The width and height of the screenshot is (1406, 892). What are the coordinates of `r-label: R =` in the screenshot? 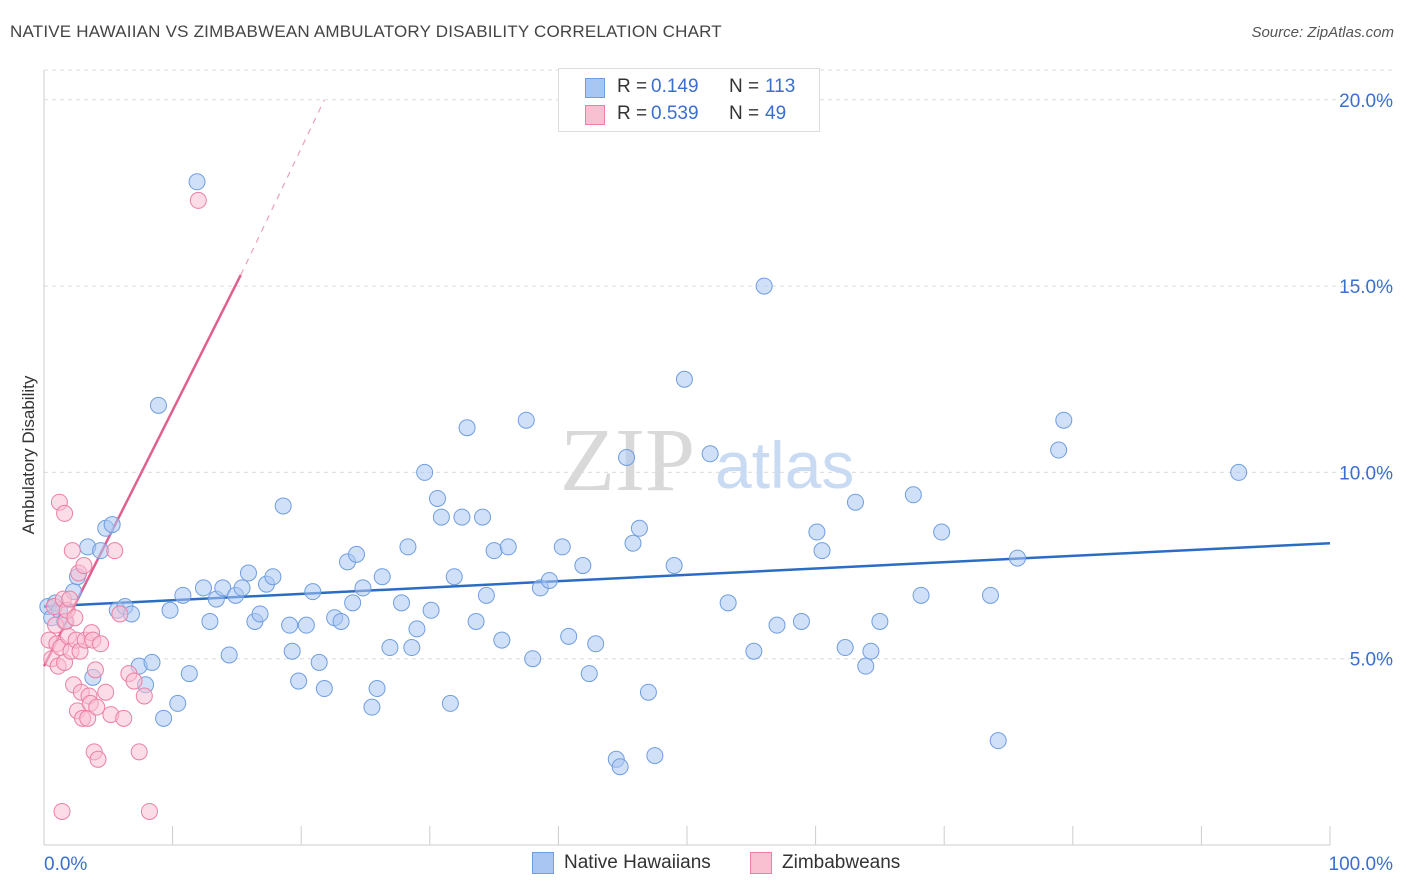 It's located at (632, 86).